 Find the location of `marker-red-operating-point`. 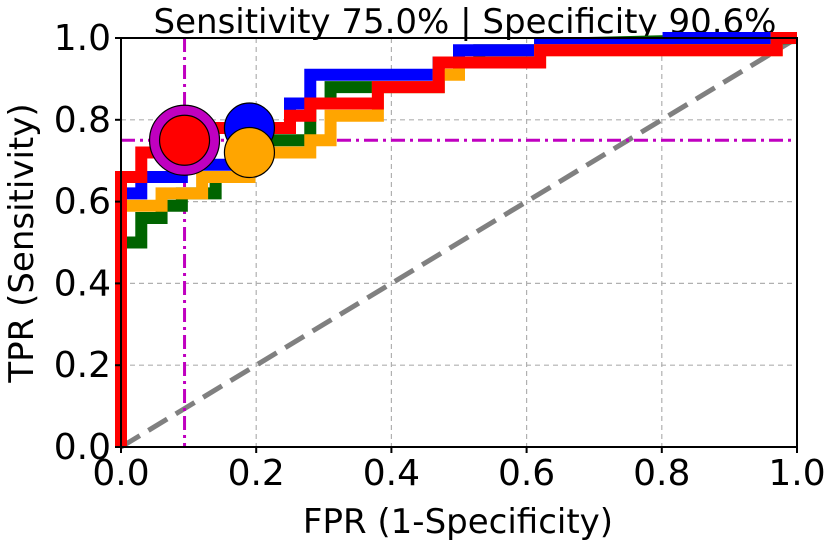

marker-red-operating-point is located at coordinates (184, 140).